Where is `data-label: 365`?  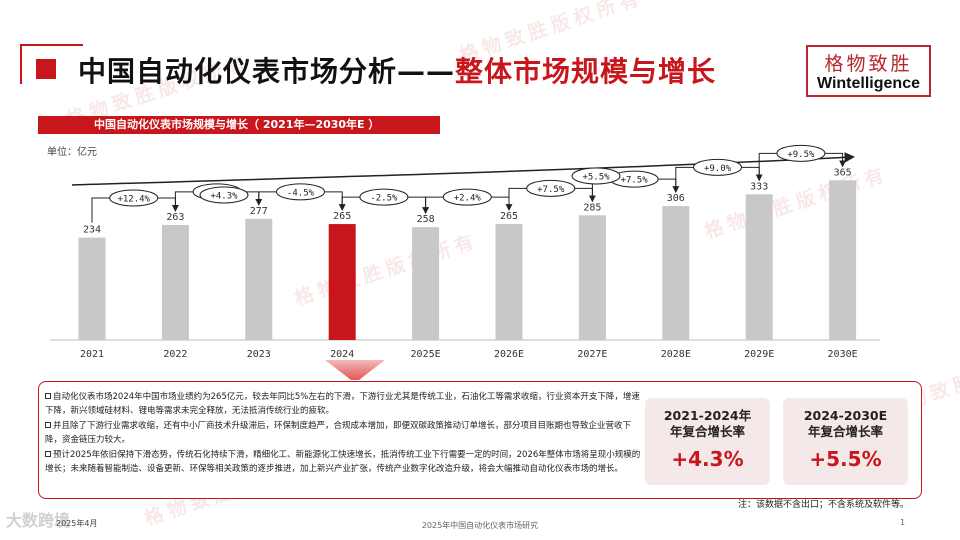 data-label: 365 is located at coordinates (843, 172).